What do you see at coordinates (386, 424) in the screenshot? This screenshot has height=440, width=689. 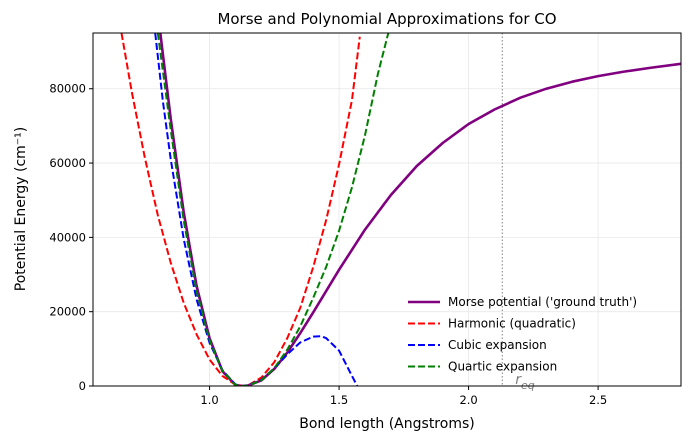 I see `x-axis-label: Bond length (Angstroms)` at bounding box center [386, 424].